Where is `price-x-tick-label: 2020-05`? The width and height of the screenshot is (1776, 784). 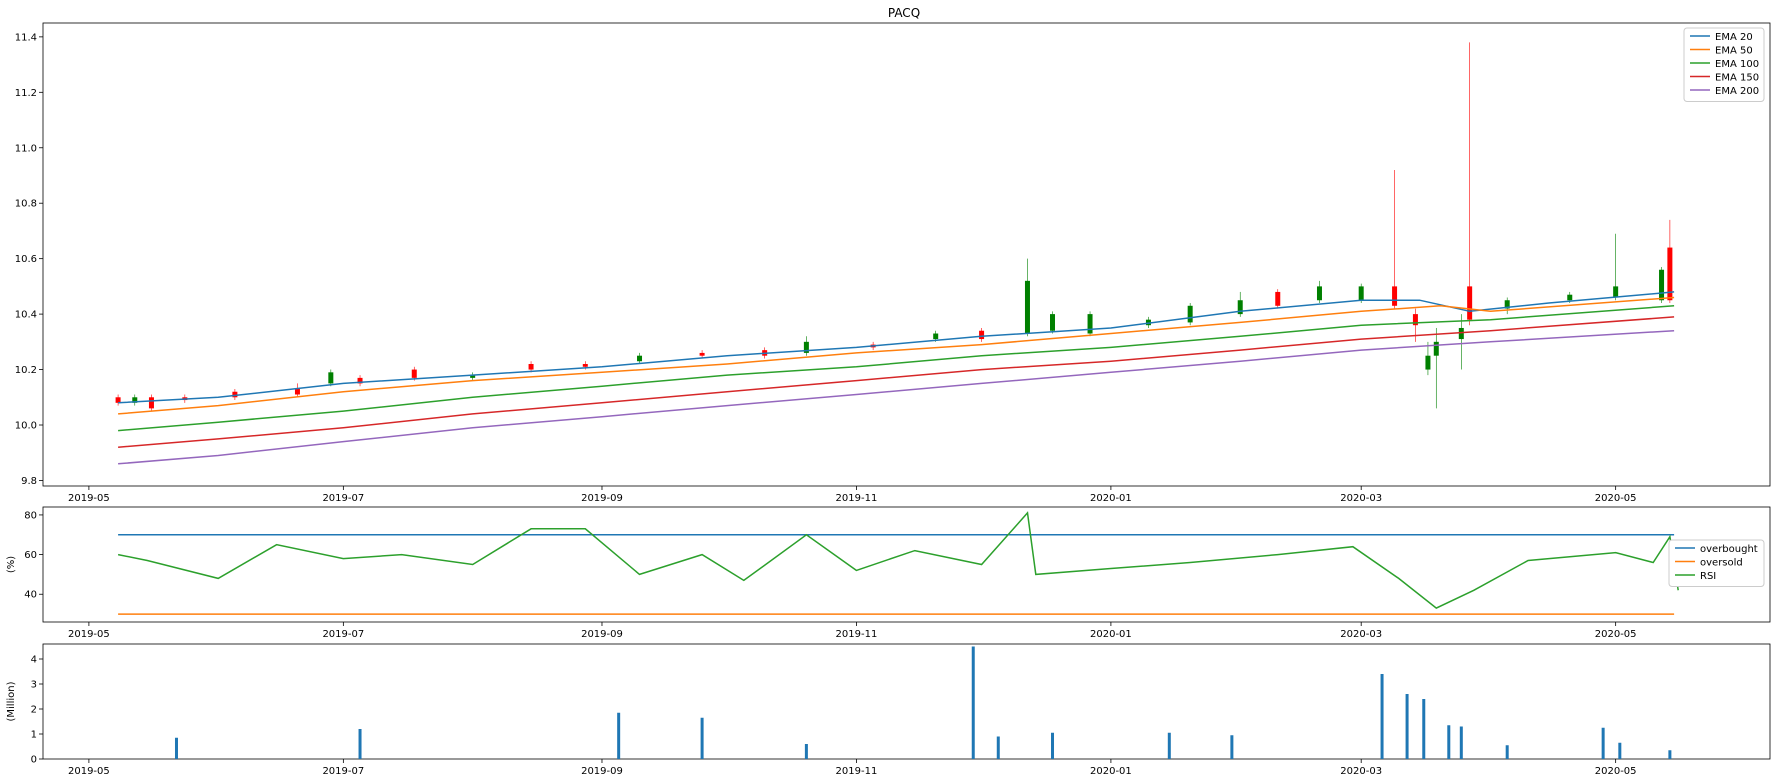 price-x-tick-label: 2020-05 is located at coordinates (1616, 498).